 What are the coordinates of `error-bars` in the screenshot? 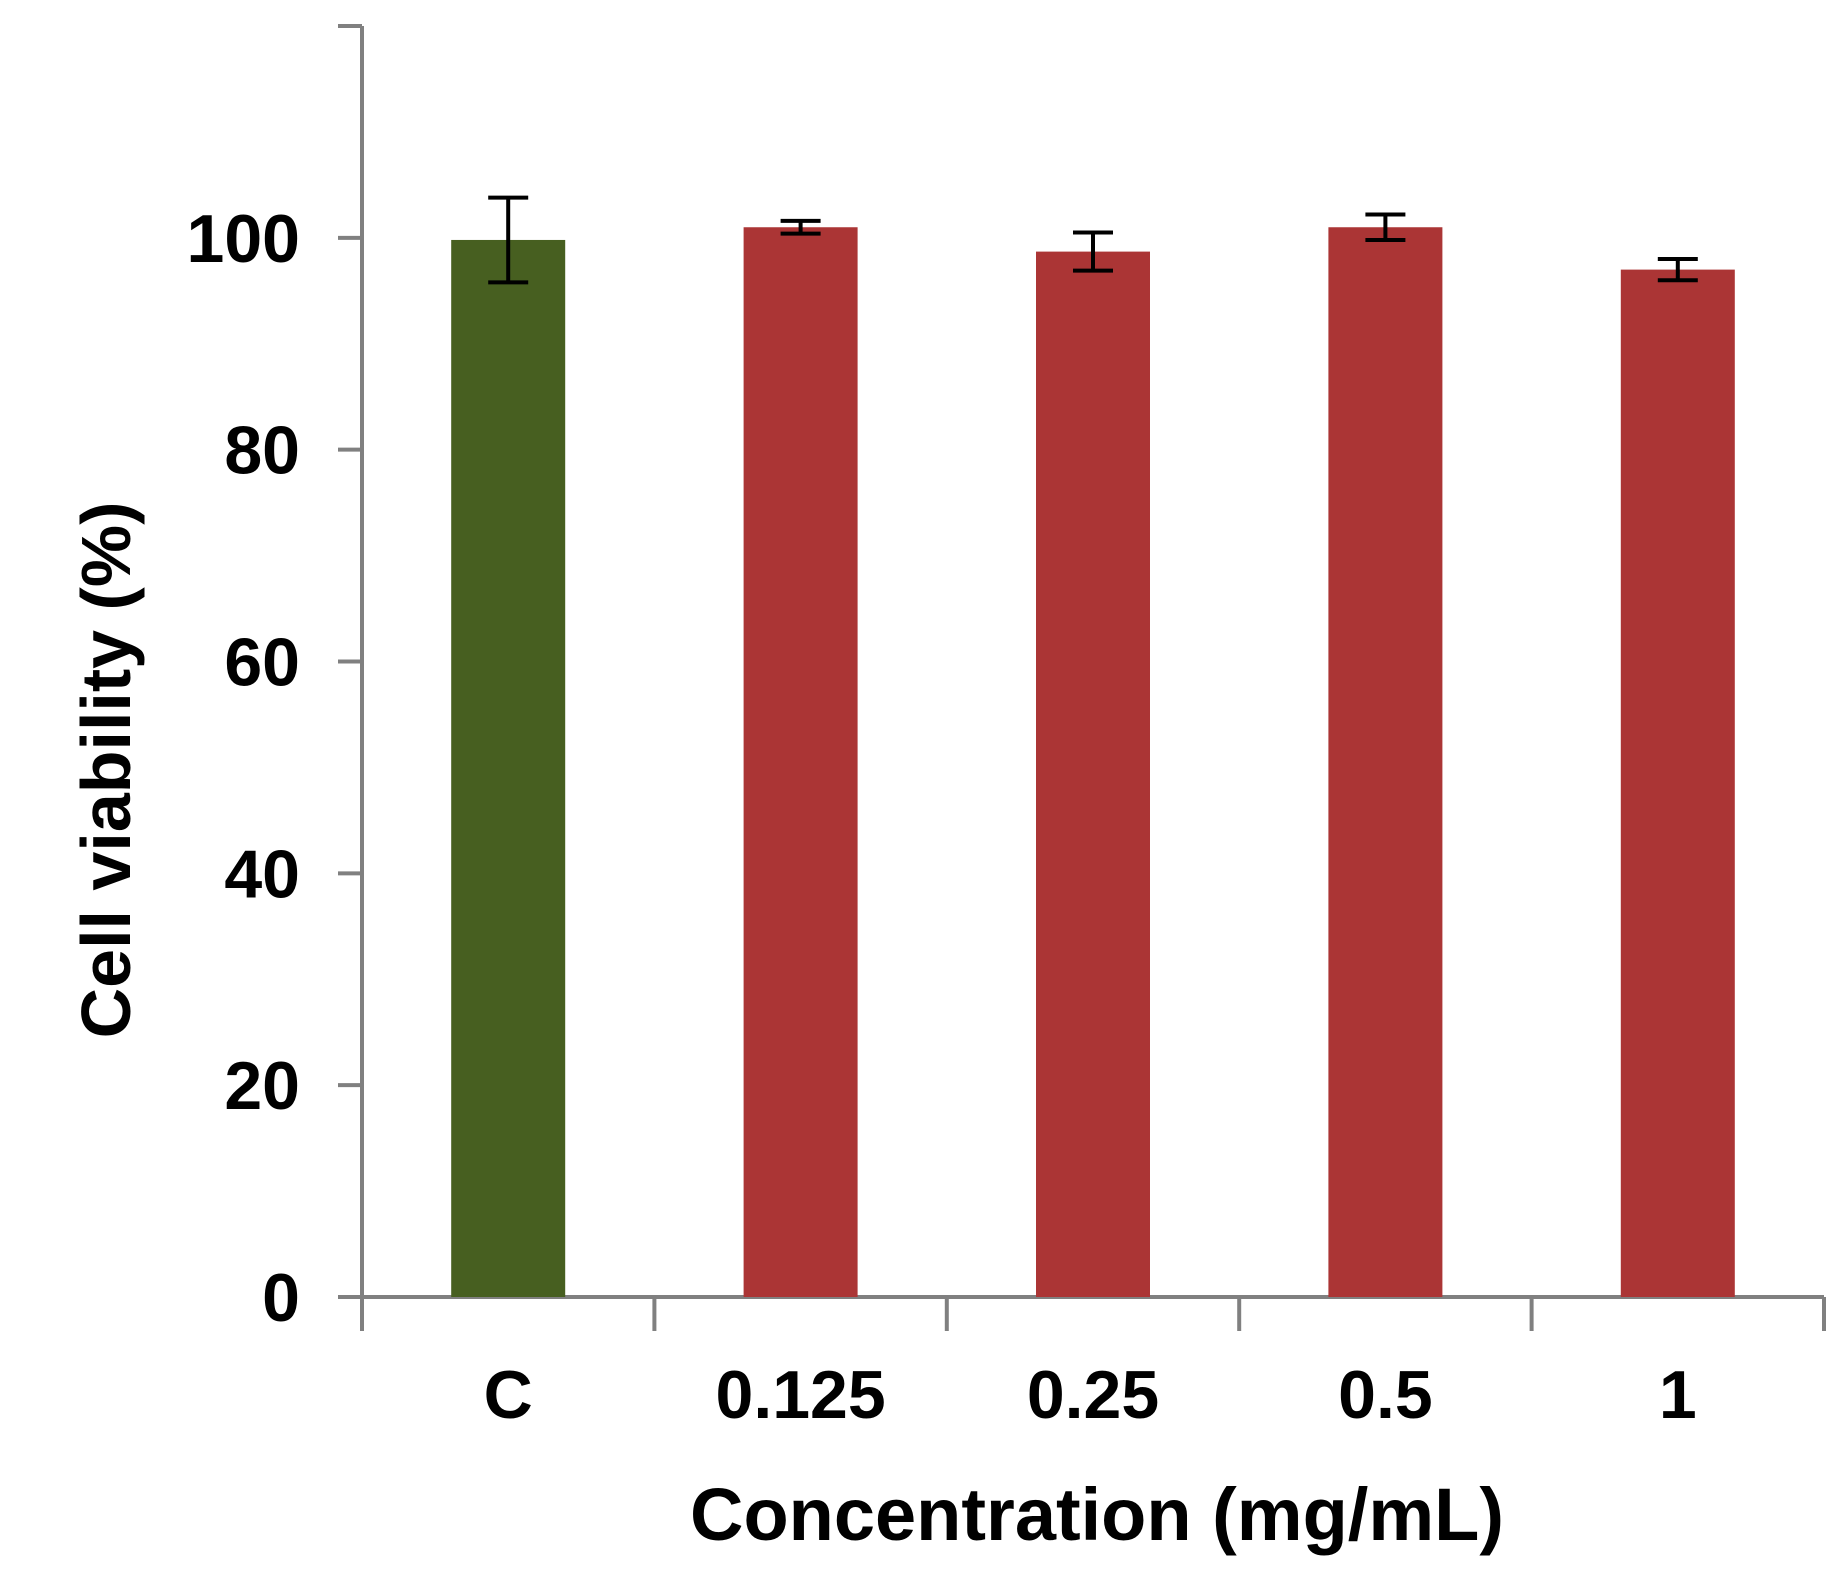 It's located at (1093, 240).